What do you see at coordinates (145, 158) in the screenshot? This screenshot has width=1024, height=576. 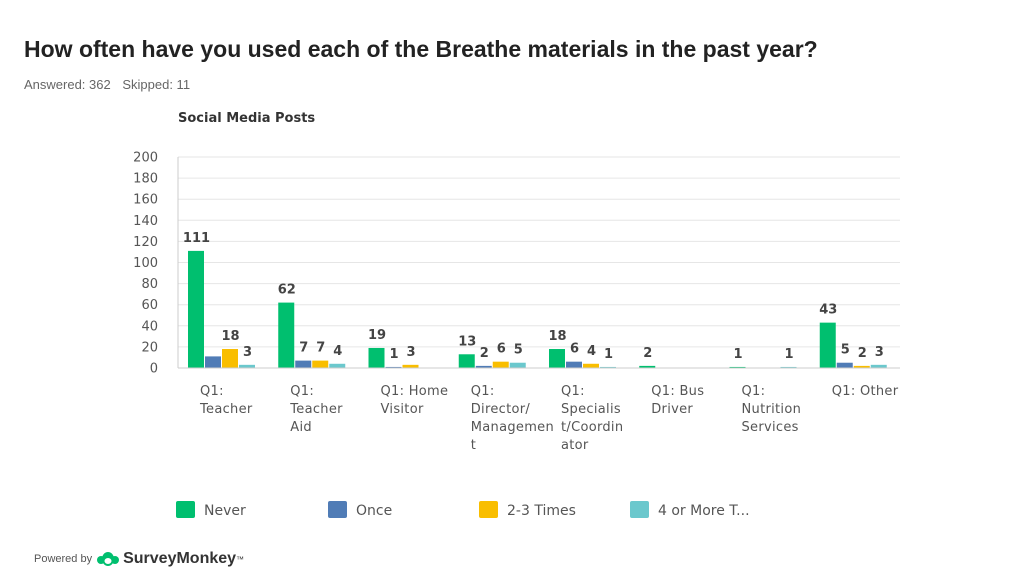 I see `y-tick-label: 200` at bounding box center [145, 158].